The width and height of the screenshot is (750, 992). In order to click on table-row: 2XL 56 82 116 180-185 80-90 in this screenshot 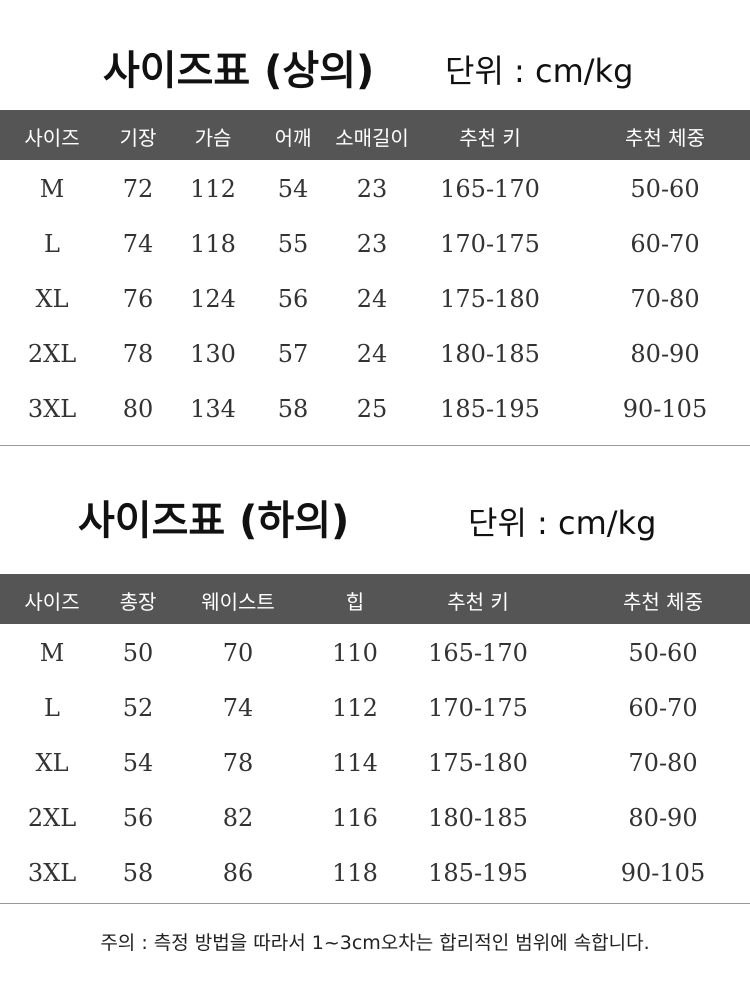, I will do `click(375, 819)`.